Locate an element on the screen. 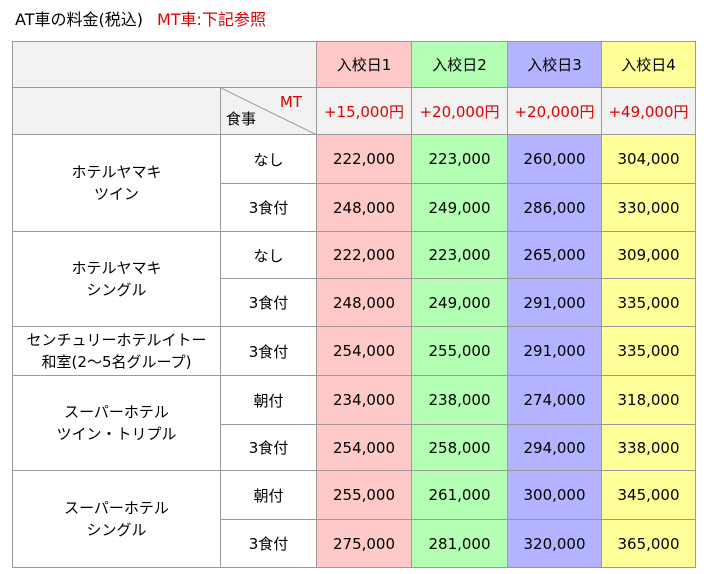  price-cell: 309,000 is located at coordinates (648, 255).